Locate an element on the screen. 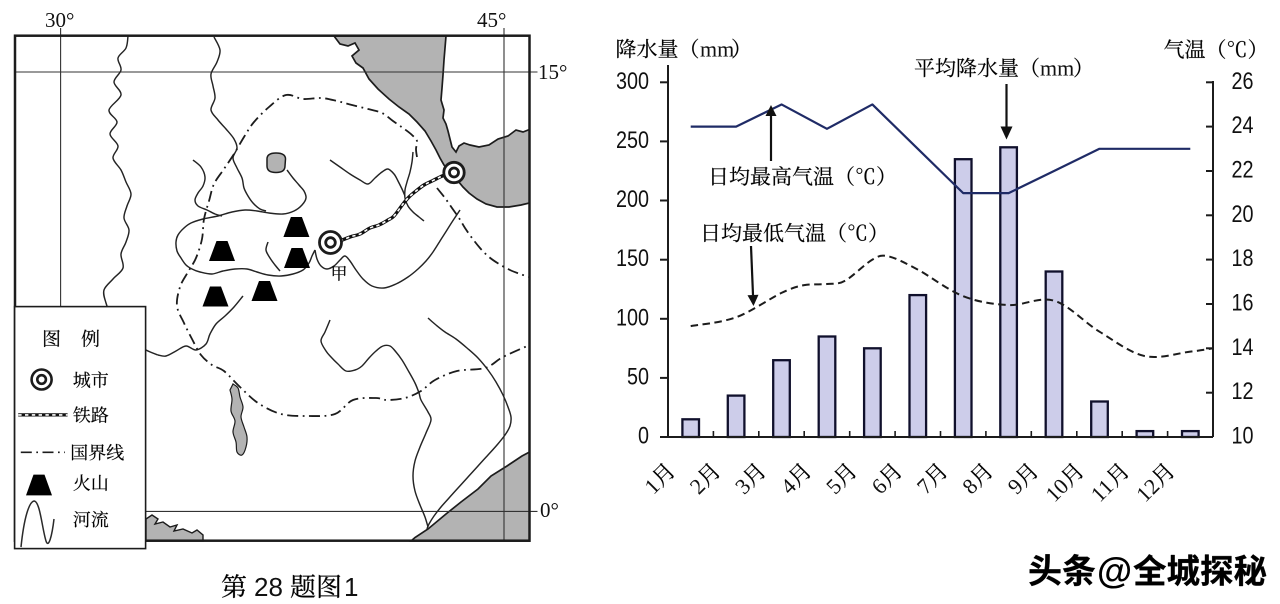 Image resolution: width=1280 pixels, height=604 pixels. svg-text: 20 is located at coordinates (1243, 214).